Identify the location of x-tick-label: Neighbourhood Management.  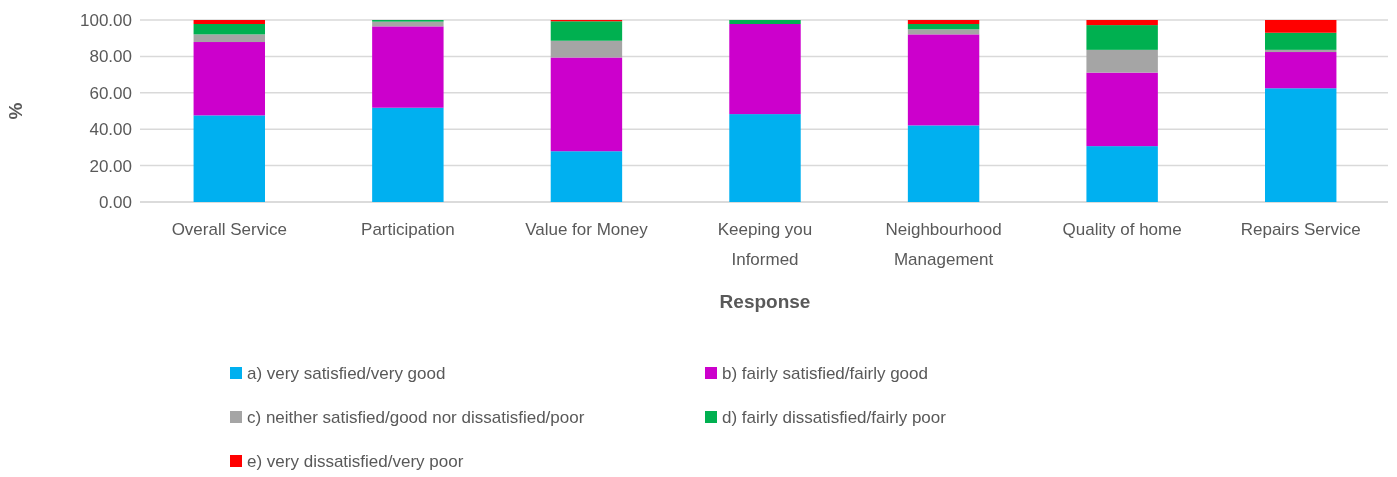
(943, 244).